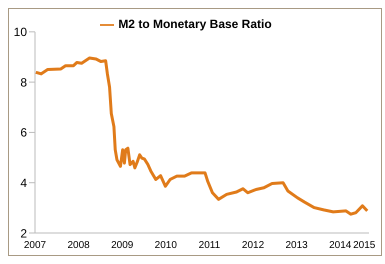 The width and height of the screenshot is (385, 264). What do you see at coordinates (35, 246) in the screenshot?
I see `x-tick-label: 2007` at bounding box center [35, 246].